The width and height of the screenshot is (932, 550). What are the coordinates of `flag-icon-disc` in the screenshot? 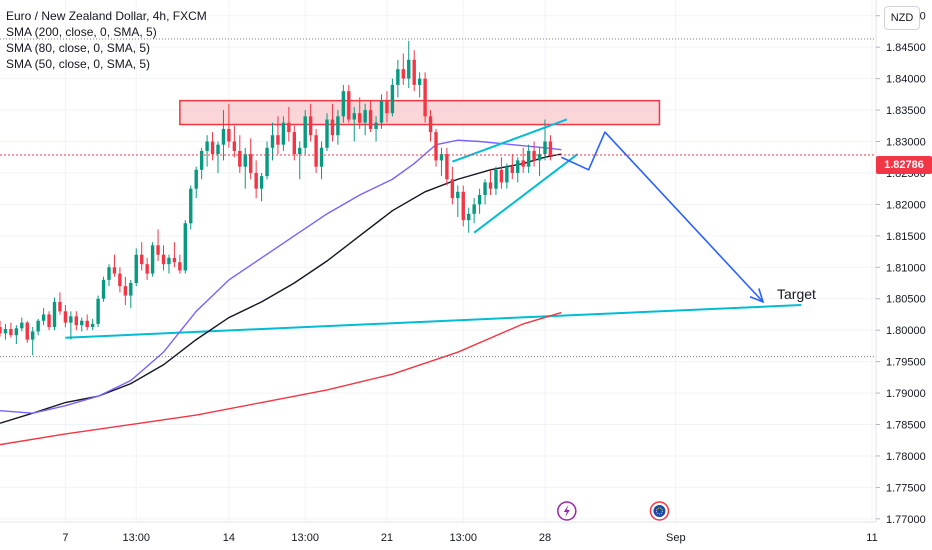 It's located at (659, 511).